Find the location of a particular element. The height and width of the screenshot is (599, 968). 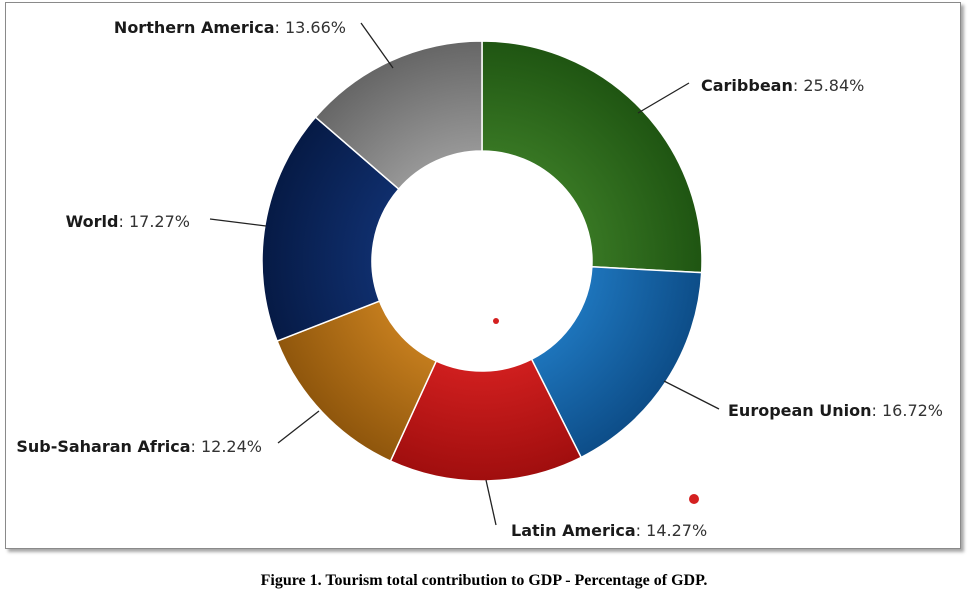

data-label: World: 17.27% is located at coordinates (128, 221).